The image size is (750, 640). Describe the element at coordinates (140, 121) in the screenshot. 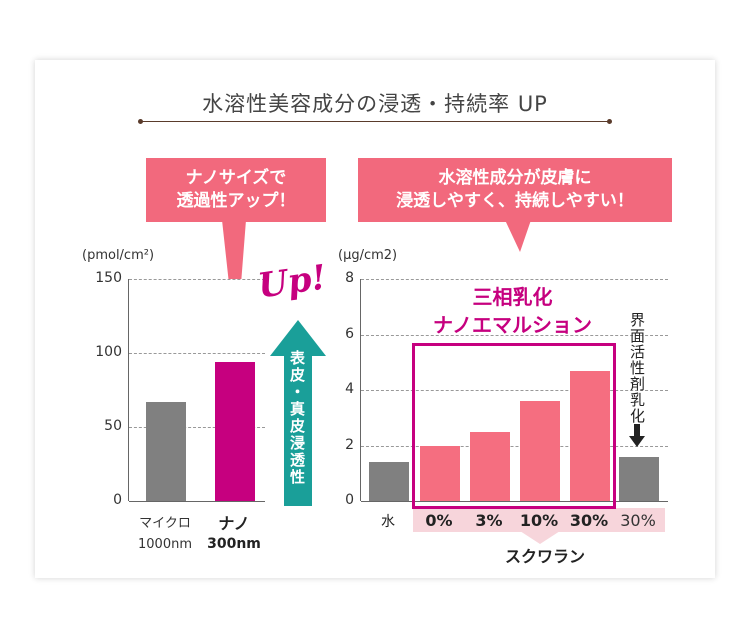

I see `title-rule-dot-left` at that location.